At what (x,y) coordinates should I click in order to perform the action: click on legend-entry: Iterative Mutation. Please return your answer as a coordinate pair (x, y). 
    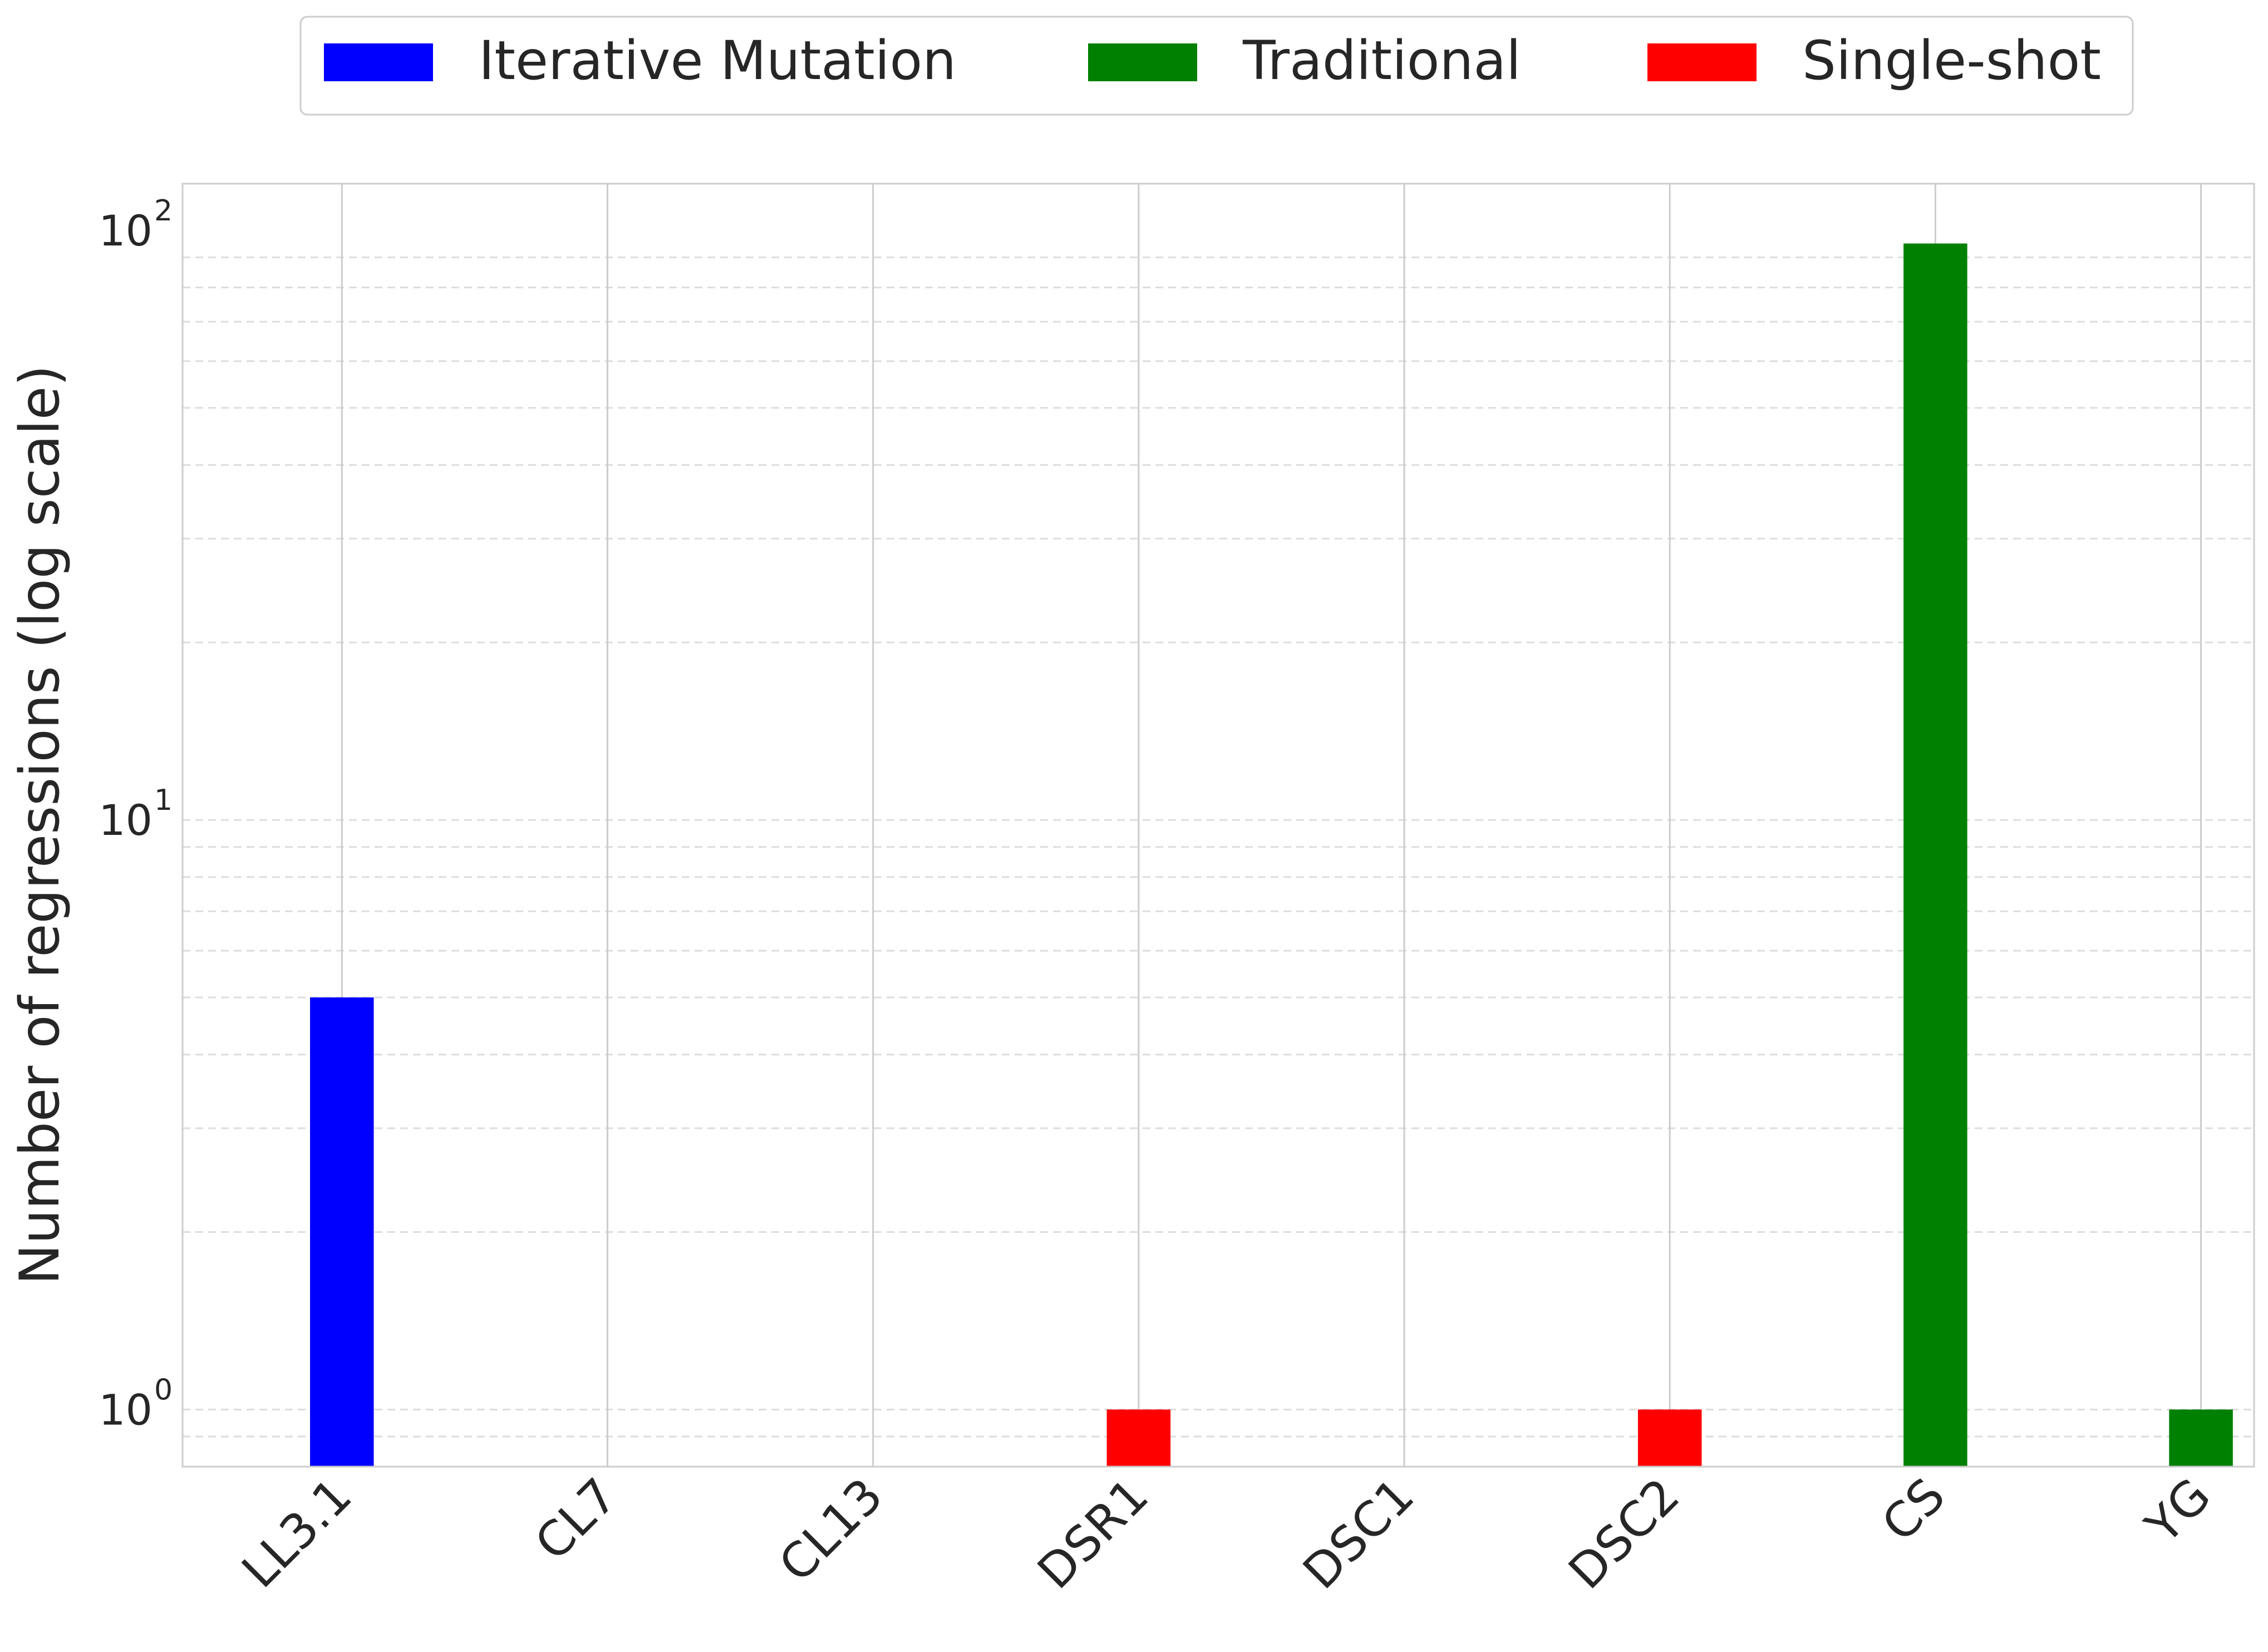
    Looking at the image, I should click on (640, 61).